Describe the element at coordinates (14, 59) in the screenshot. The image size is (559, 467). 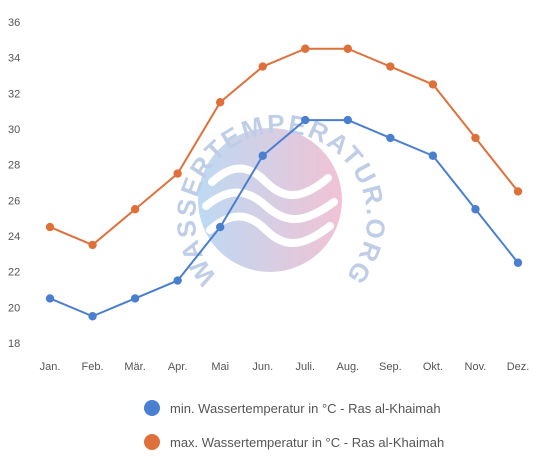
I see `y-tick-label: 34` at that location.